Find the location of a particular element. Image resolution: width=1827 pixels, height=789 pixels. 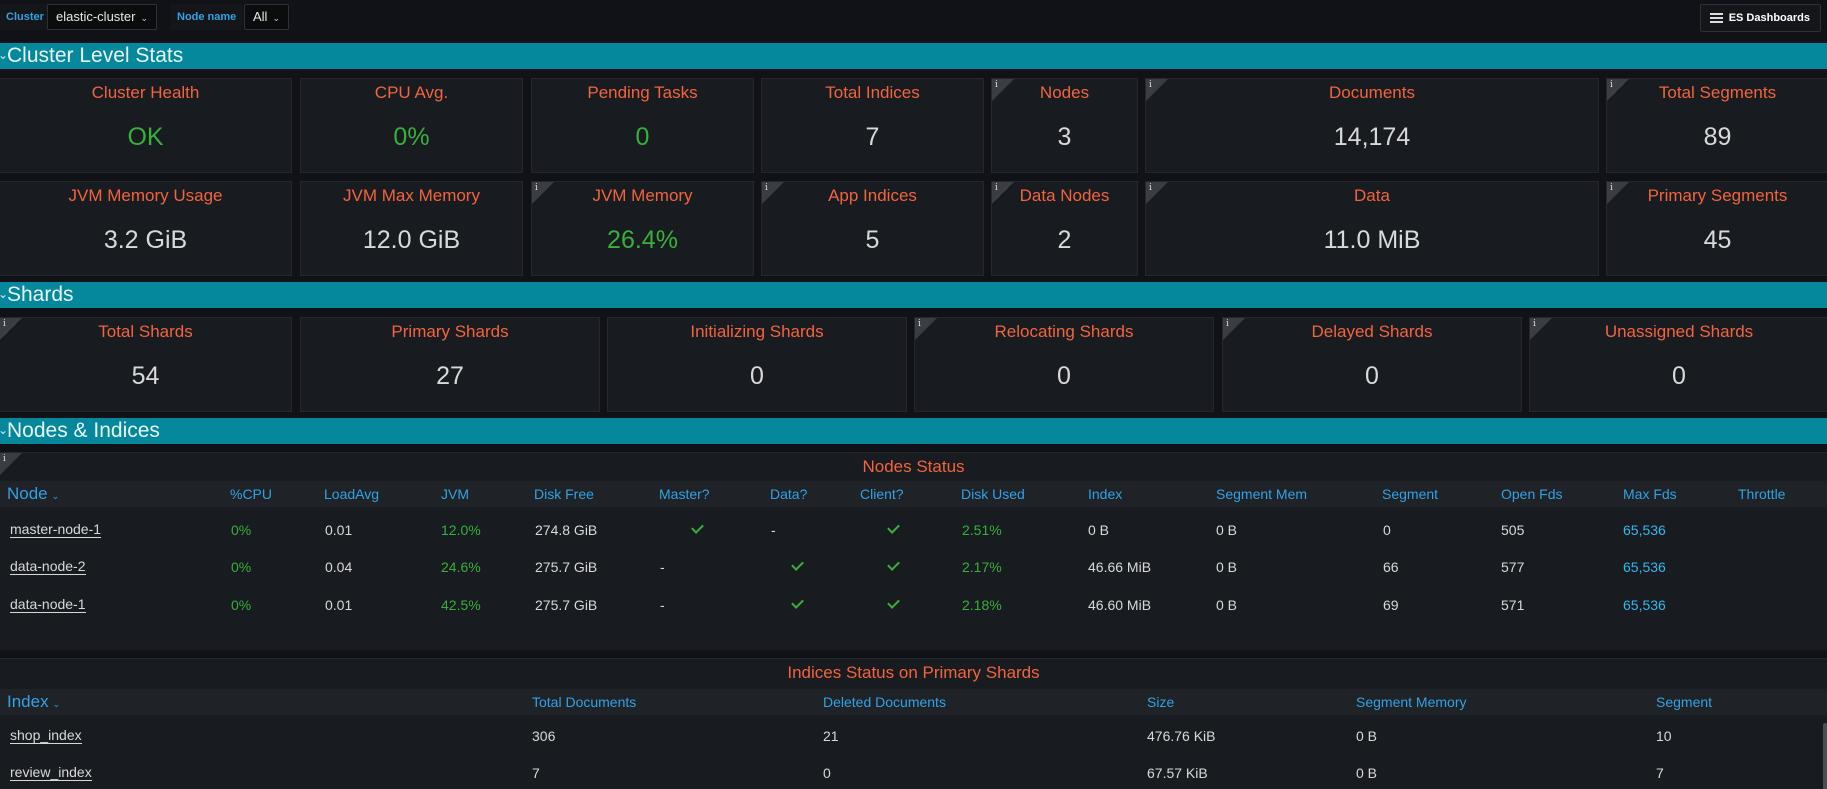

stat-panel-pending-tasks: Pending Tasks 0 is located at coordinates (642, 125).